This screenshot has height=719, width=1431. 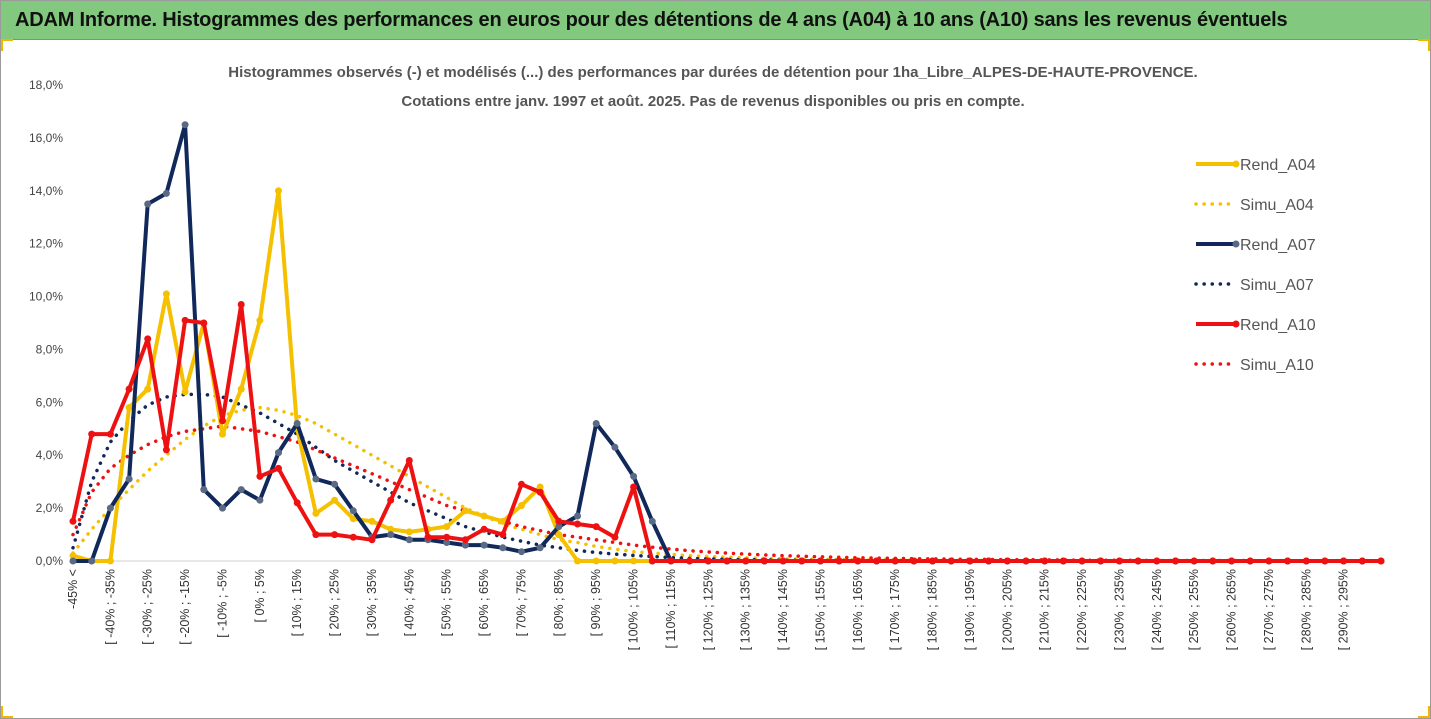 I want to click on x-tick-label: [ 120% ; 125%, so click(x=708, y=609).